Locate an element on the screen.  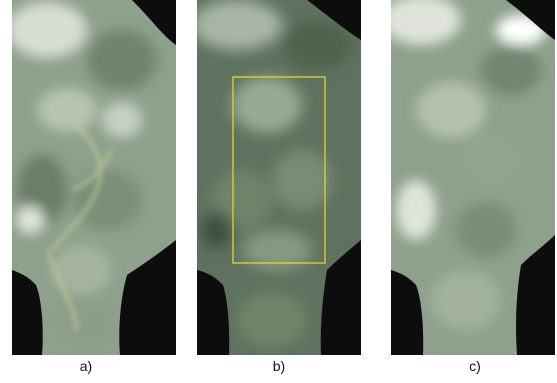
caption-b: b) is located at coordinates (279, 366).